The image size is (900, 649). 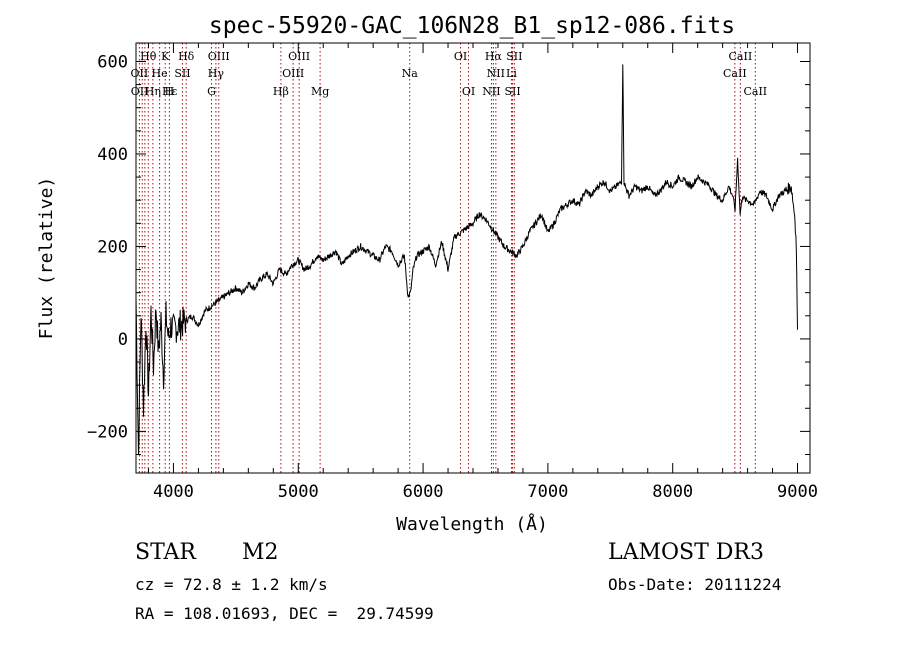 What do you see at coordinates (46, 258) in the screenshot?
I see `y-axis-label: Flux (relative)` at bounding box center [46, 258].